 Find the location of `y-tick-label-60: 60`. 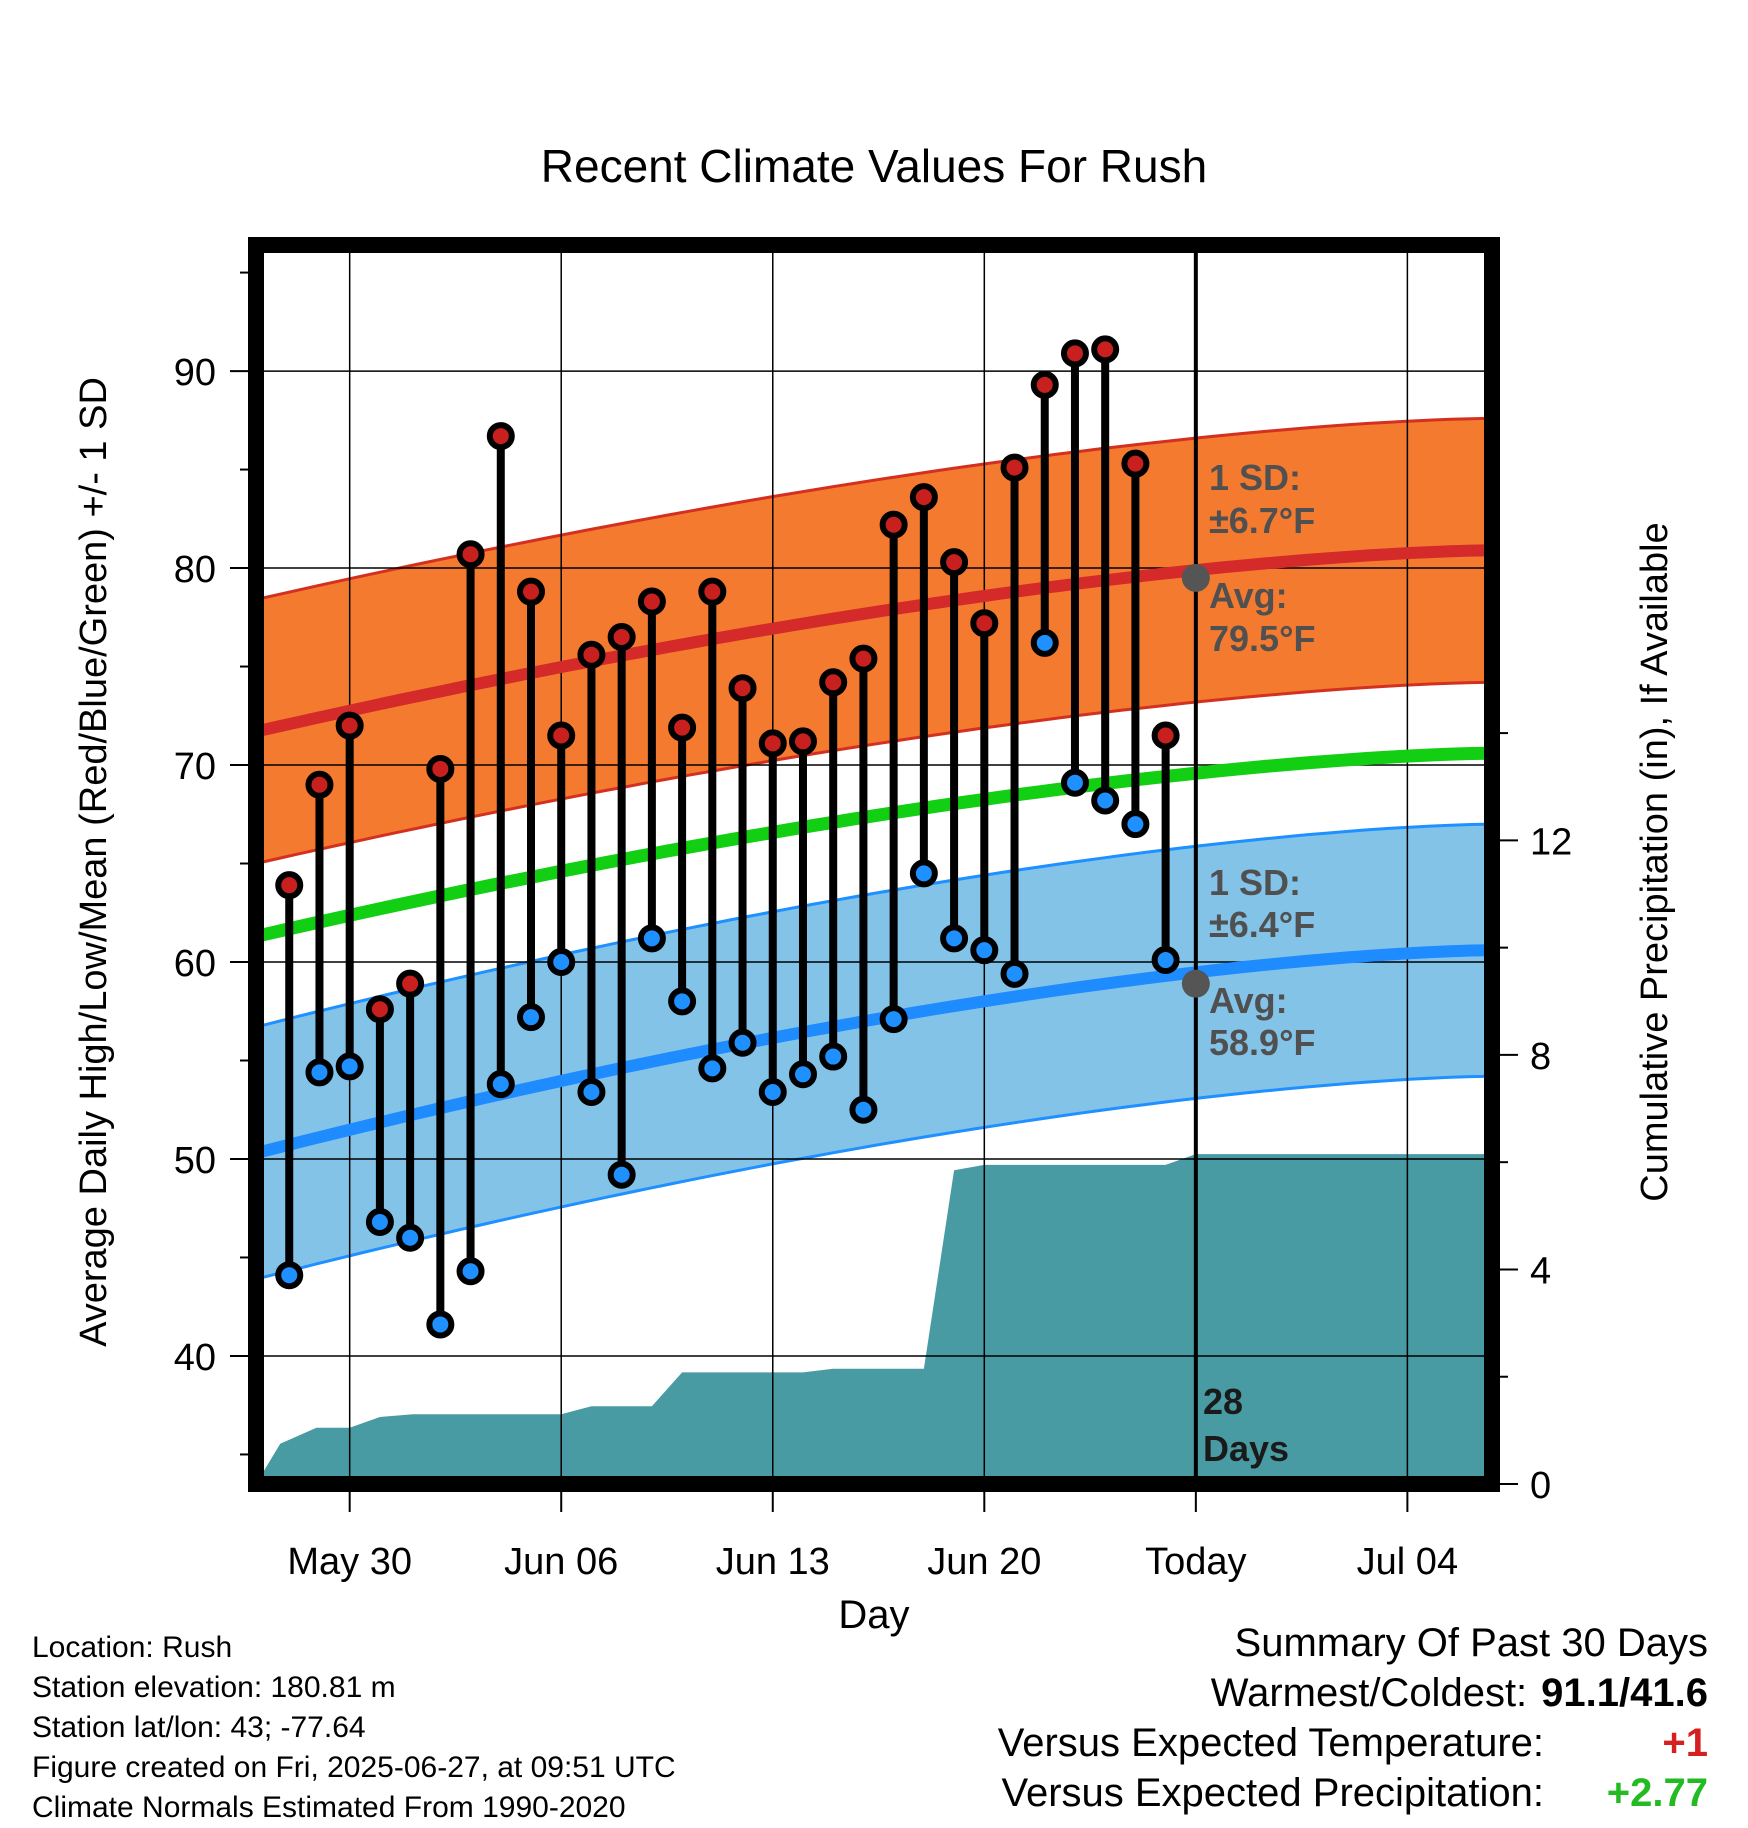

y-tick-label-60: 60 is located at coordinates (195, 964).